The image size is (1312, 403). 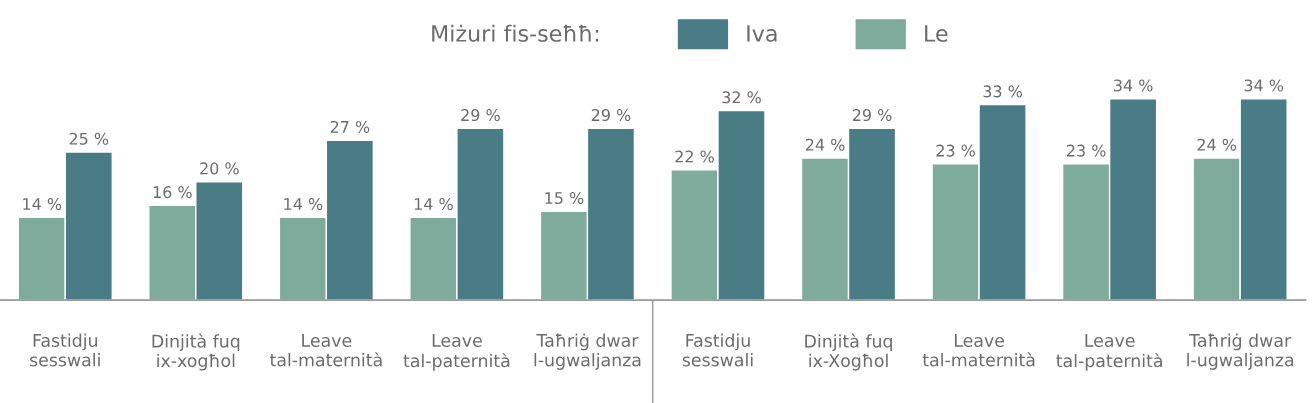 I want to click on data-label: 32 %, so click(x=741, y=97).